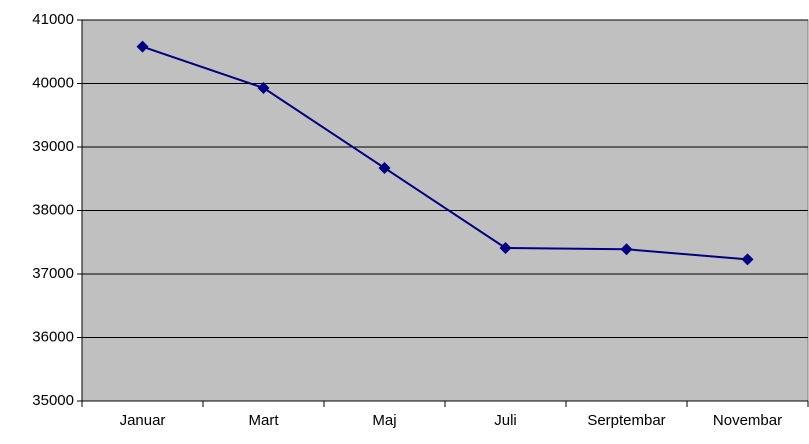 The image size is (809, 444). Describe the element at coordinates (747, 420) in the screenshot. I see `x-tick-label: Novembar` at that location.